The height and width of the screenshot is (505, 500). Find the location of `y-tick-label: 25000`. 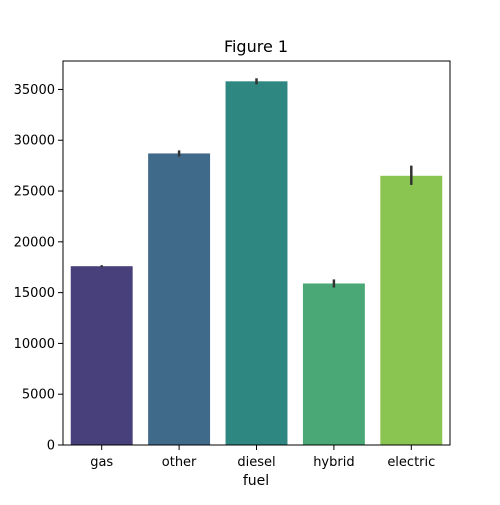

y-tick-label: 25000 is located at coordinates (34, 192).